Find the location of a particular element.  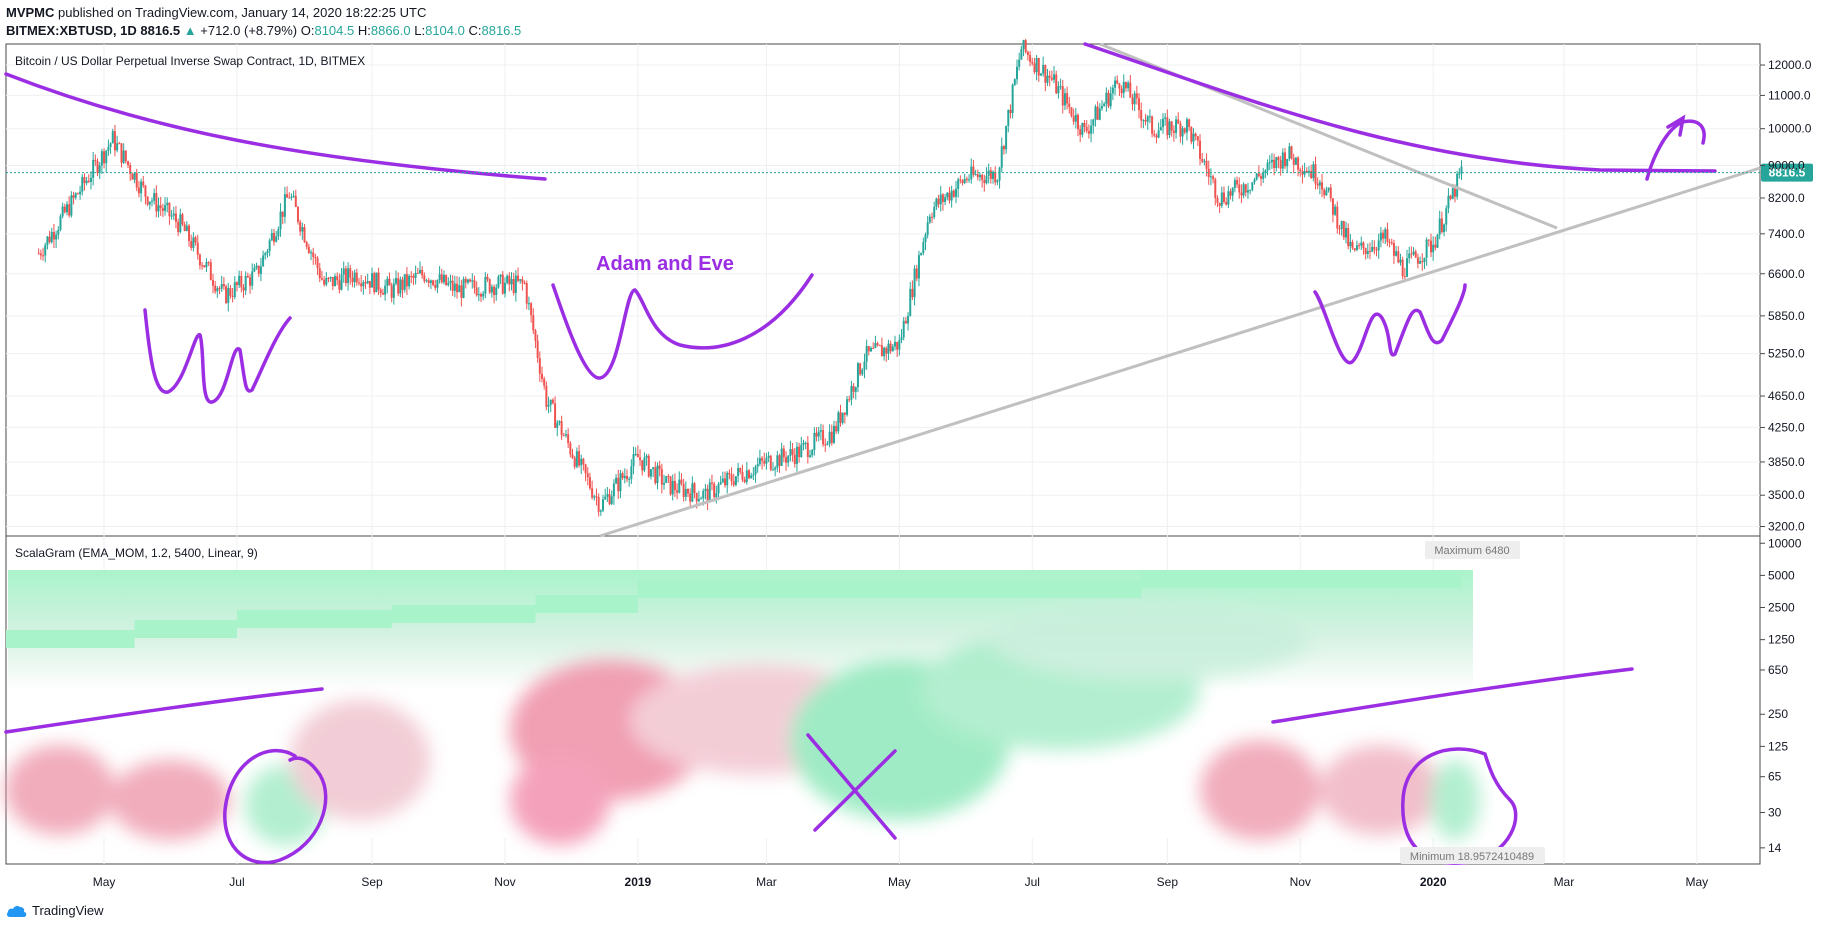

drawn-w-right is located at coordinates (1390, 324).